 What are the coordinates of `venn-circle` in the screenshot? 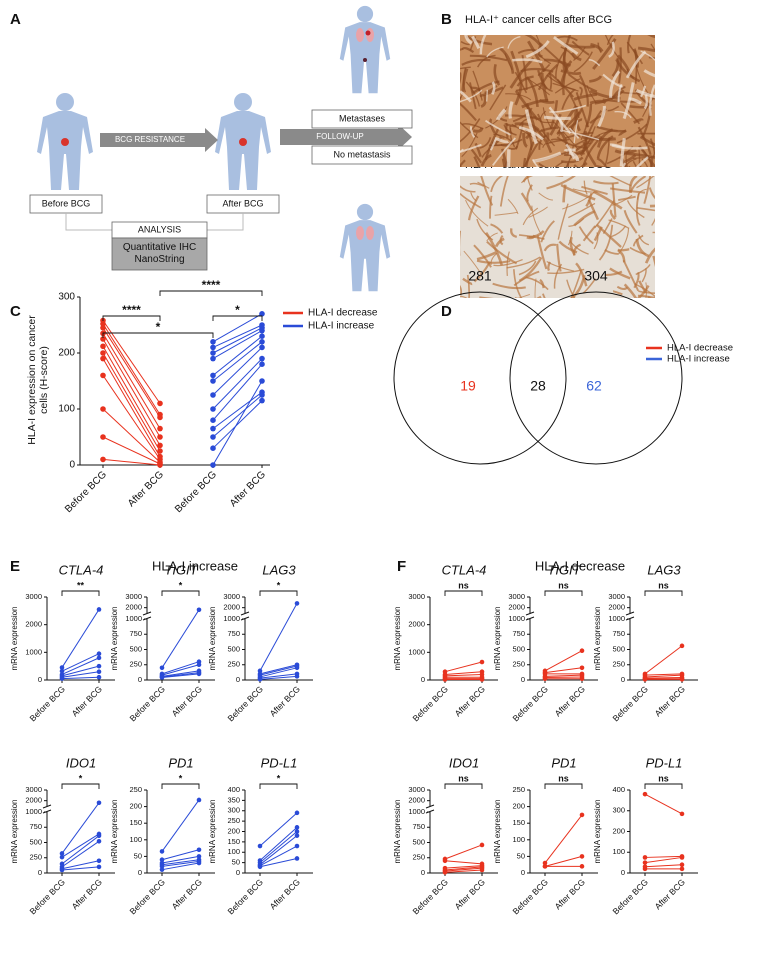 It's located at (596, 378).